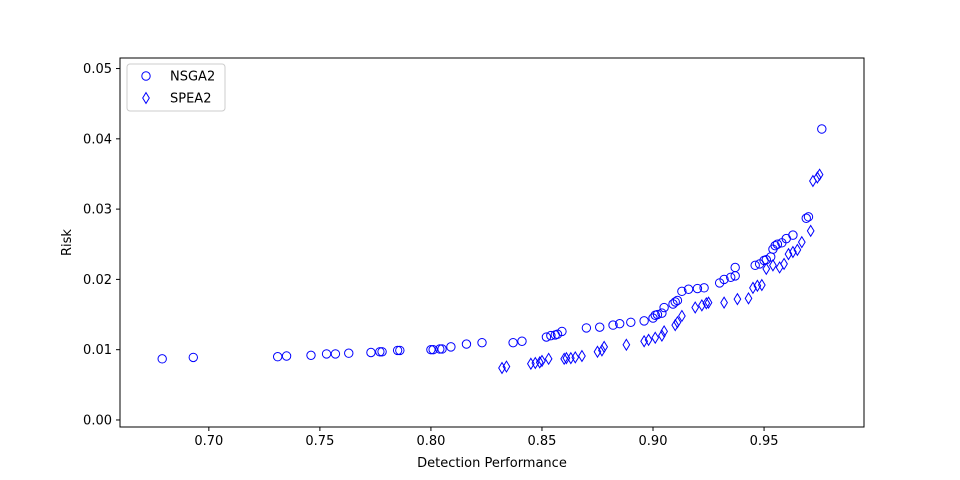  I want to click on legend-marker-circle, so click(146, 76).